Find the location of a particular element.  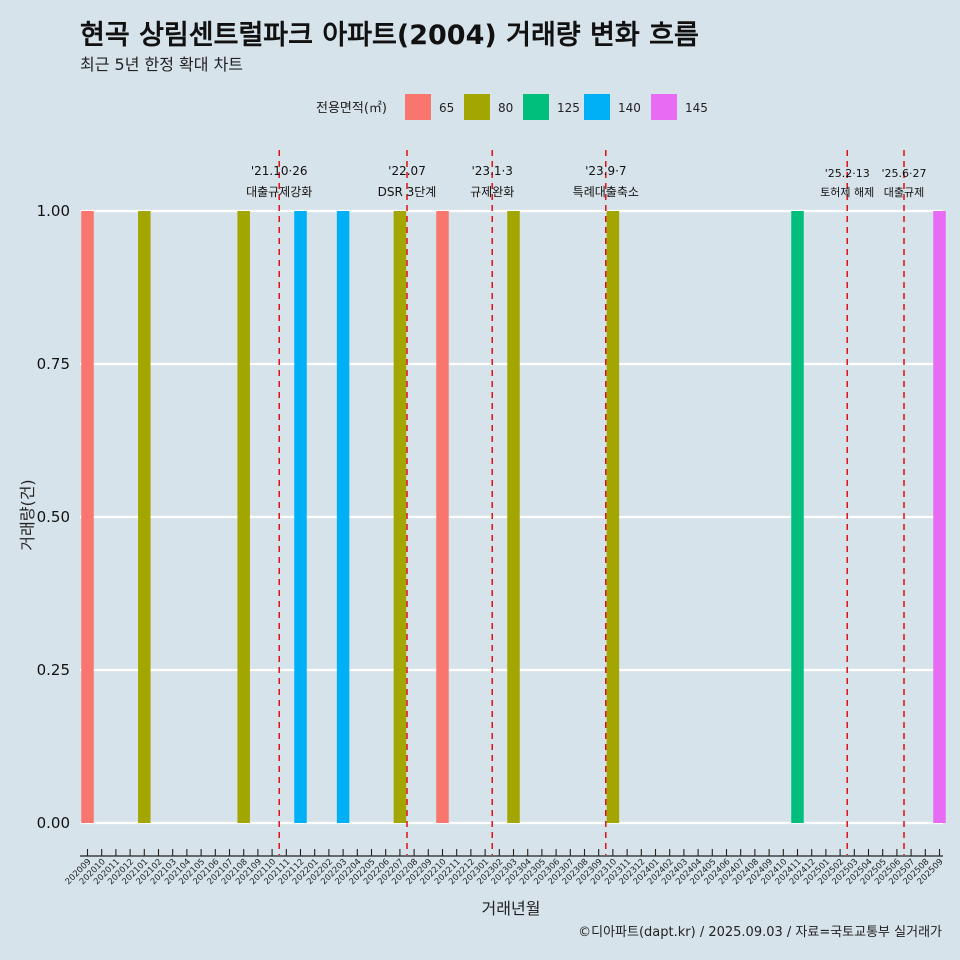

annotation-label: 특례대출축소 is located at coordinates (606, 192).